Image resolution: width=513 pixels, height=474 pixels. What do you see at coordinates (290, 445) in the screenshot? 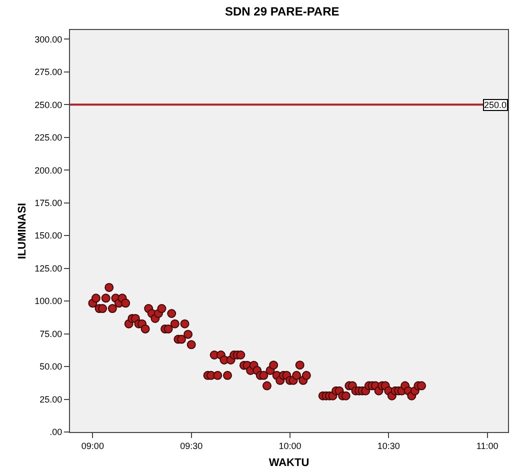
I see `x-tick-label: 10:00` at bounding box center [290, 445].